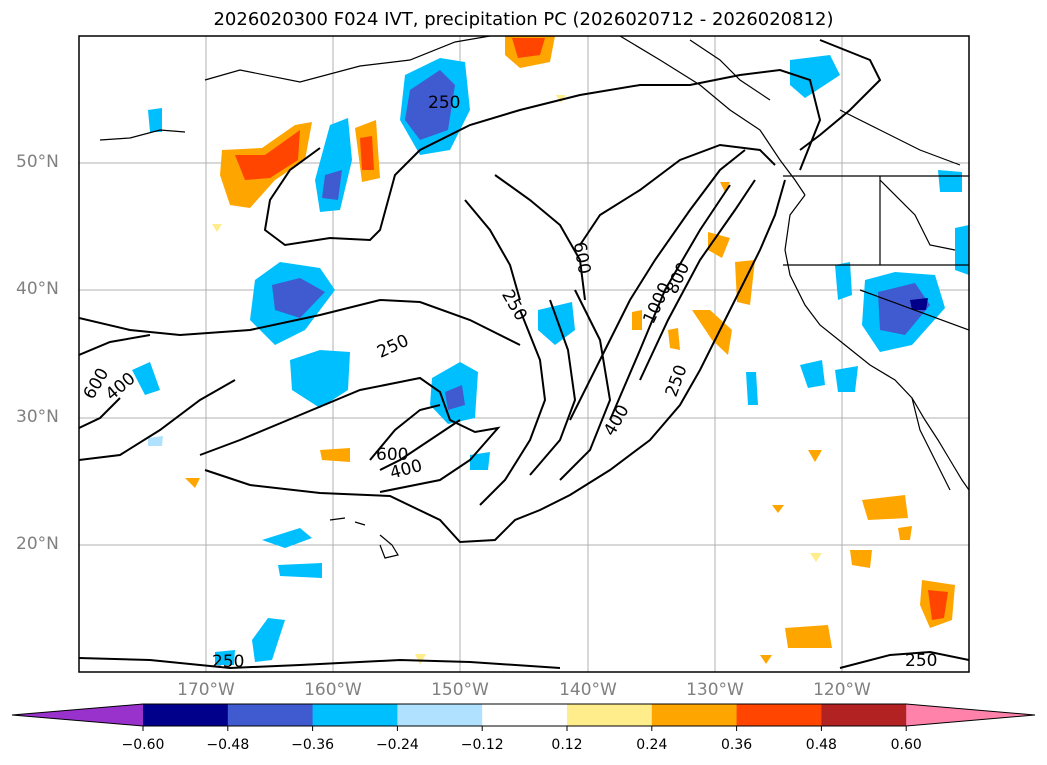 The width and height of the screenshot is (1047, 765). Describe the element at coordinates (37, 162) in the screenshot. I see `lat-label: 50°N` at that location.